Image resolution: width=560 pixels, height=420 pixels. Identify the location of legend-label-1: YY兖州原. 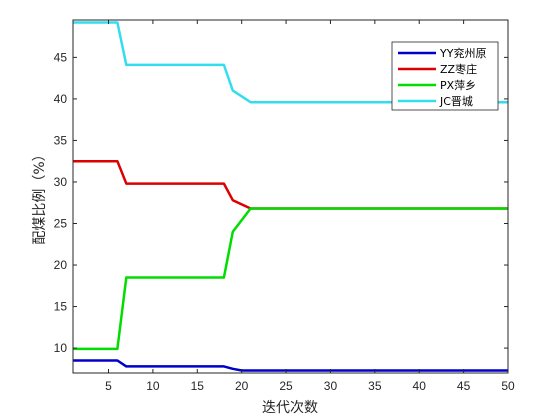
(462, 53).